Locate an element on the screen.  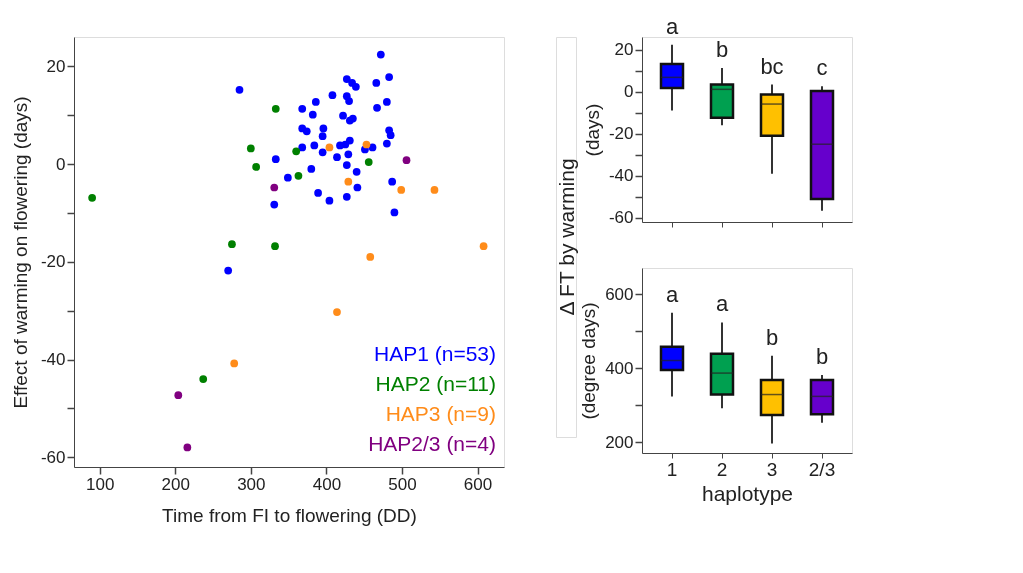
text: Δ FT by warming is located at coordinates (566, 237).